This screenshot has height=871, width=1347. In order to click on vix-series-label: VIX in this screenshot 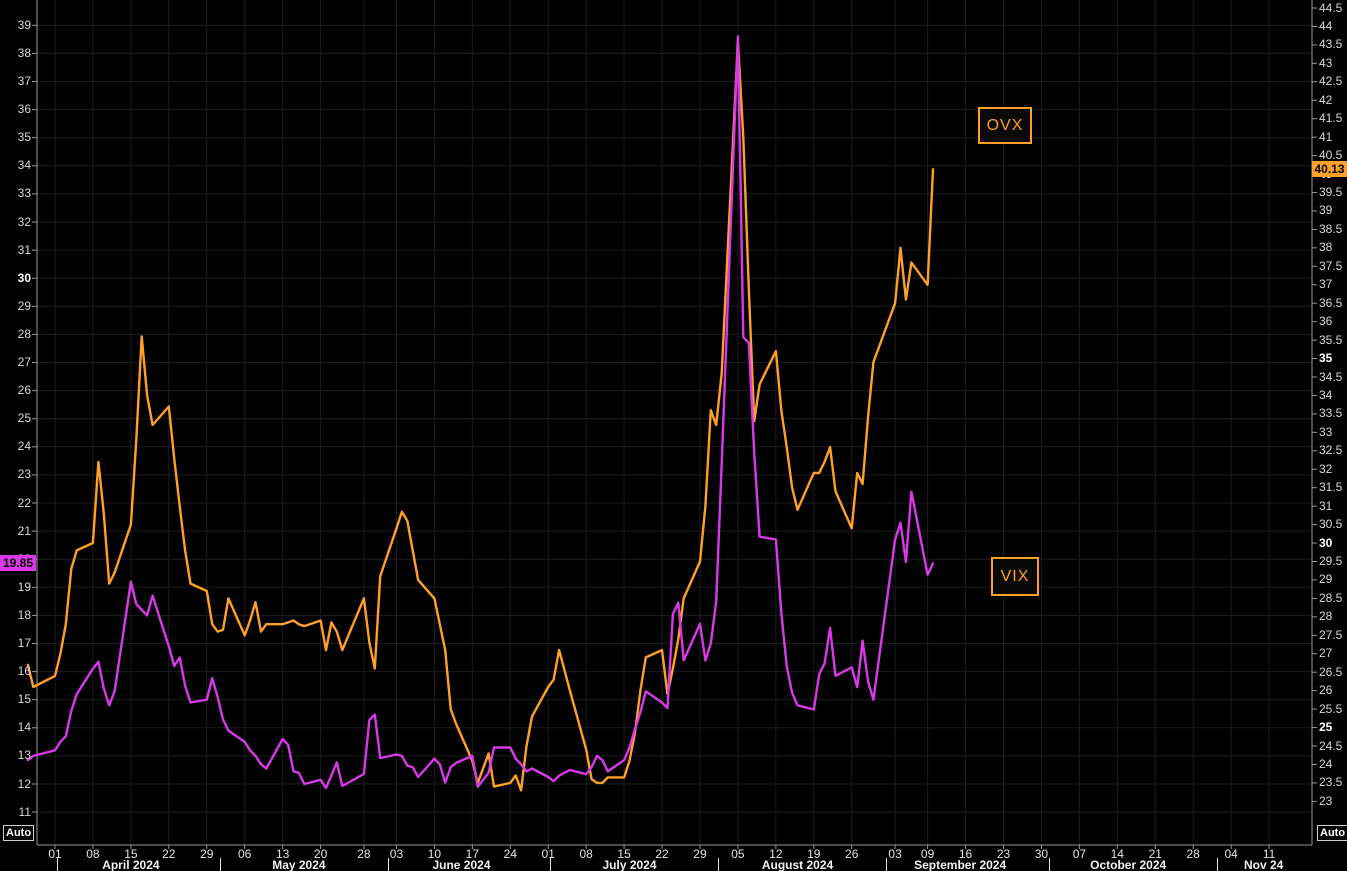, I will do `click(1015, 576)`.